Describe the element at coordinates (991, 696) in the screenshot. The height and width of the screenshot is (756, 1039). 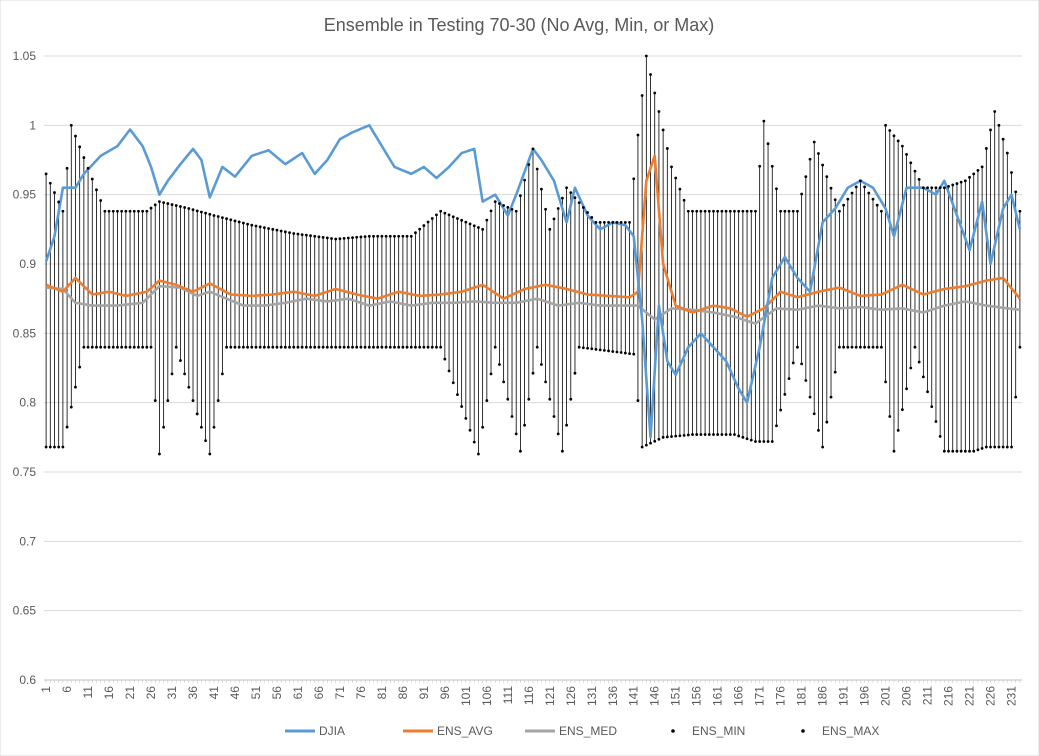
I see `x-tick-label: 226` at that location.